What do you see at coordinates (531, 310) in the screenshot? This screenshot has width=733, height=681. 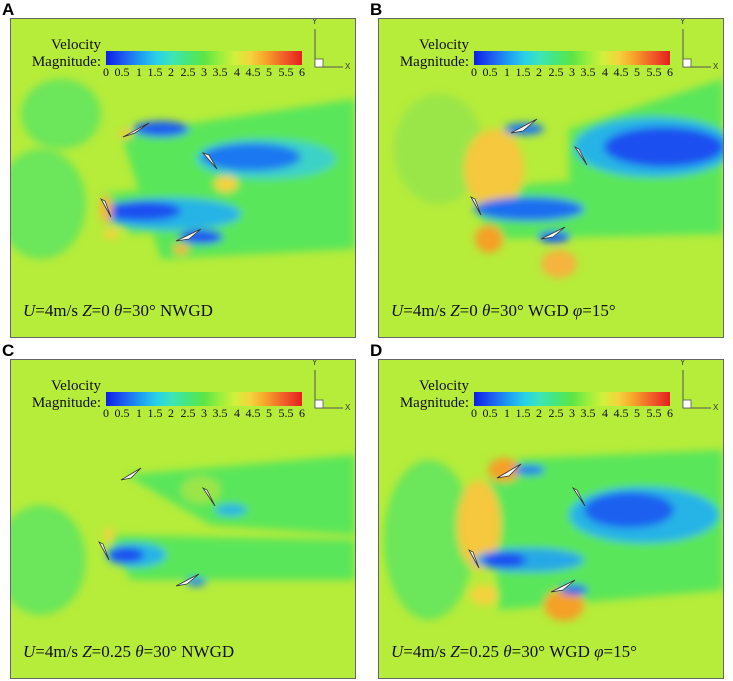 I see `caption-theta-value: =30° WGD` at bounding box center [531, 310].